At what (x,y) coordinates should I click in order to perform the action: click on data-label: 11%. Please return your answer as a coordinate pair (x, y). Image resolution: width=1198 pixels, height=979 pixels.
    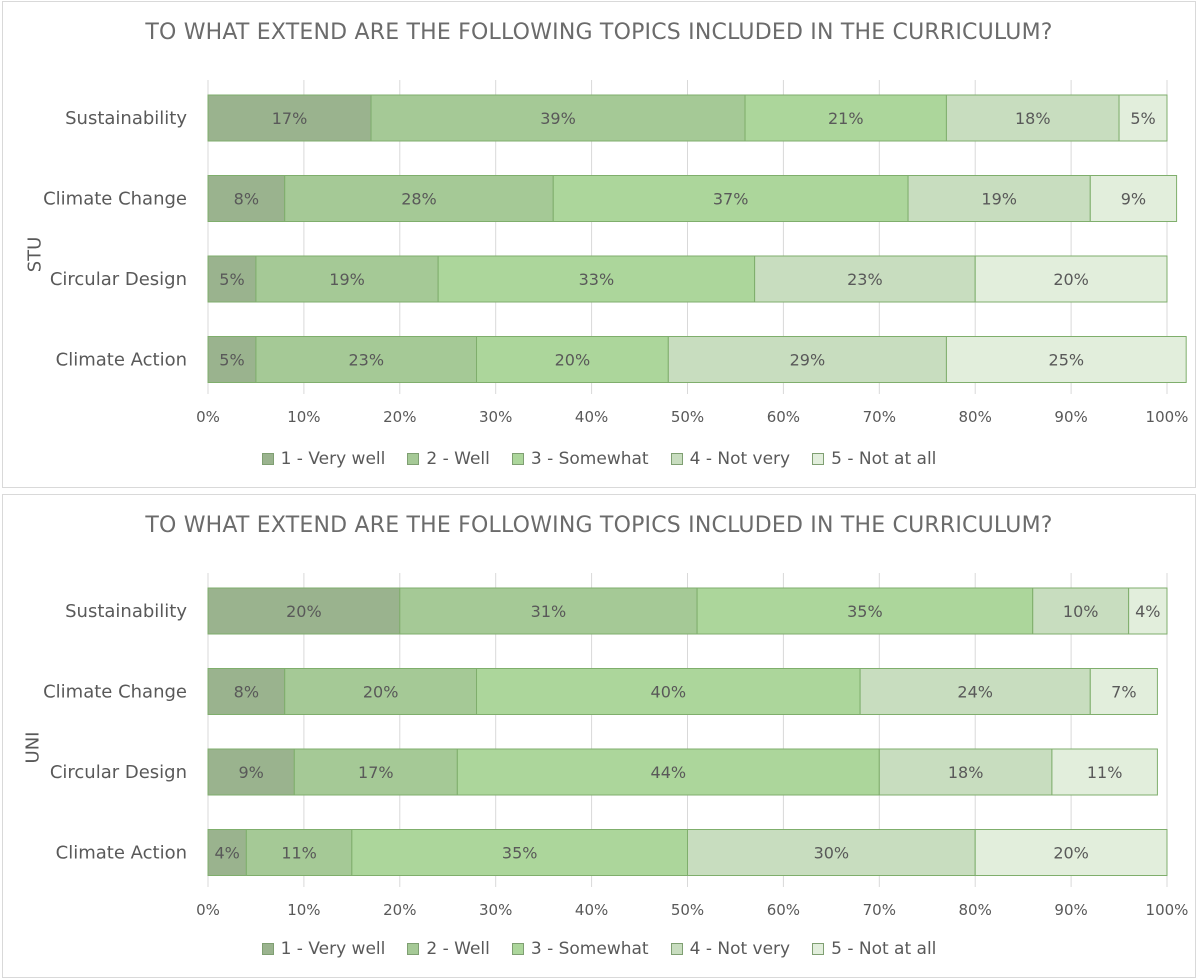
    Looking at the image, I should click on (299, 853).